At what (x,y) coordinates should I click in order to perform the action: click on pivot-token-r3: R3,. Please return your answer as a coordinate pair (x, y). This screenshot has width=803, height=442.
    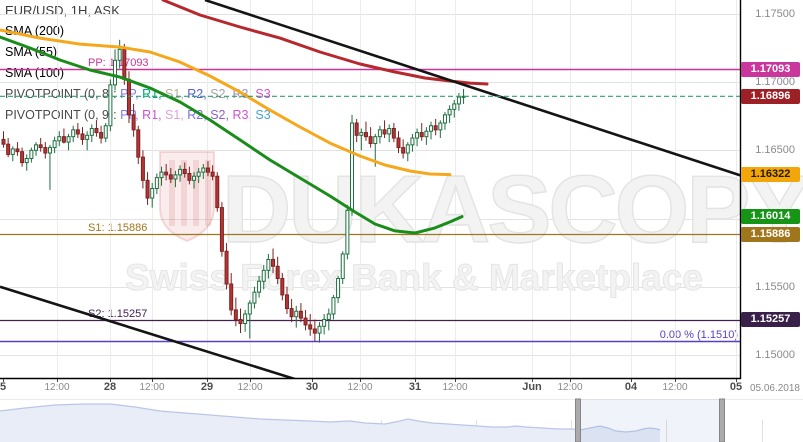
    Looking at the image, I should click on (244, 115).